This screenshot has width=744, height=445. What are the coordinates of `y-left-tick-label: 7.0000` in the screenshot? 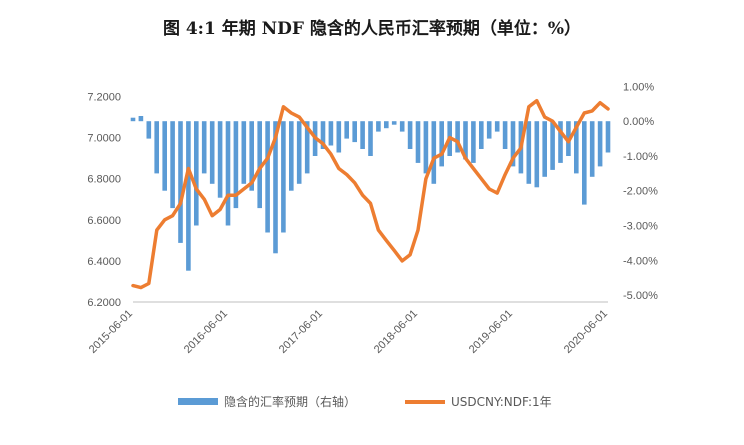 It's located at (104, 139).